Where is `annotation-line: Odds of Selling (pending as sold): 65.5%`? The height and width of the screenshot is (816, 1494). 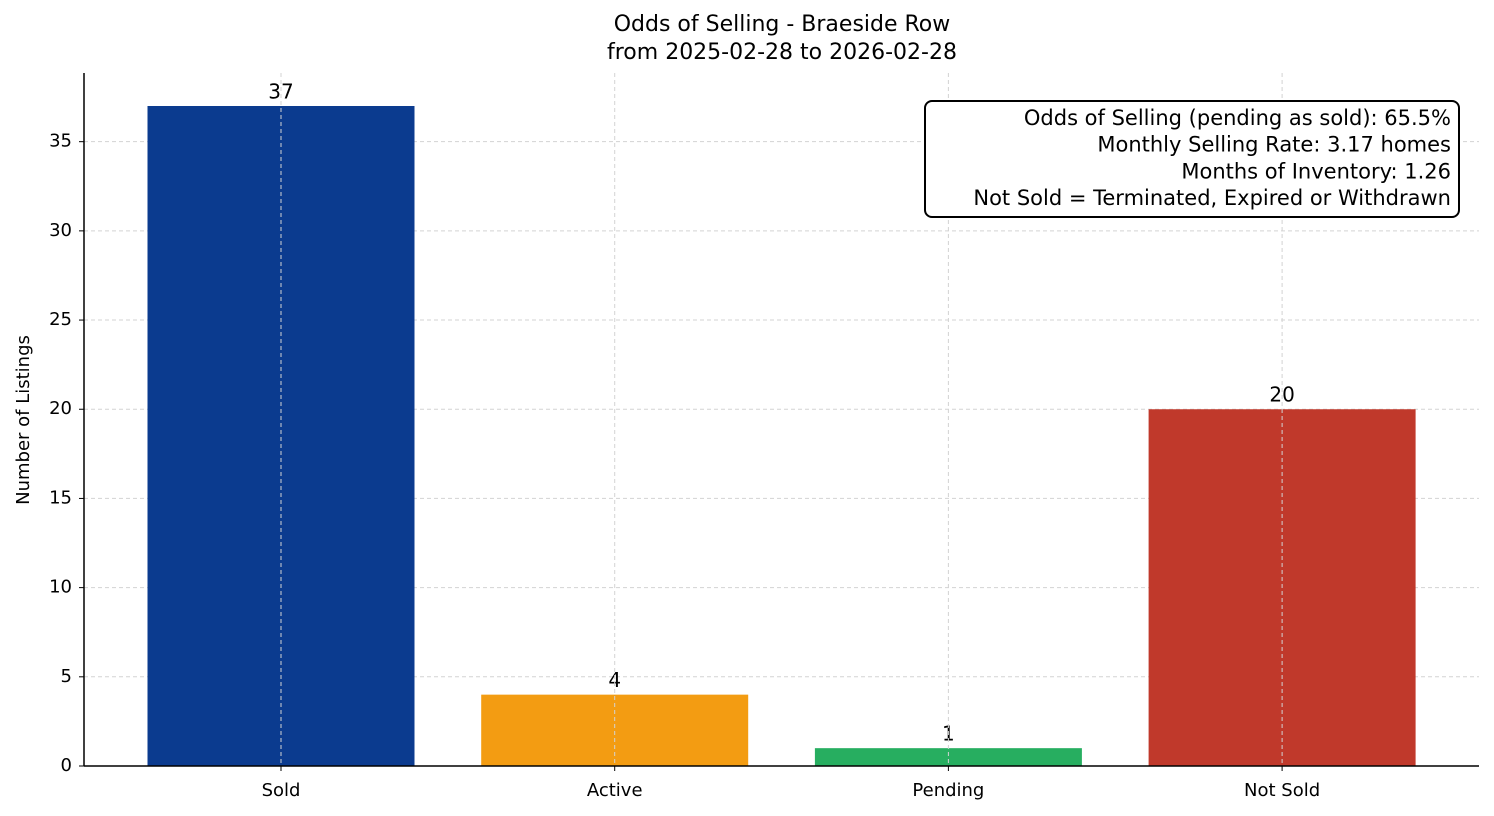
annotation-line: Odds of Selling (pending as sold): 65.5% is located at coordinates (1237, 118).